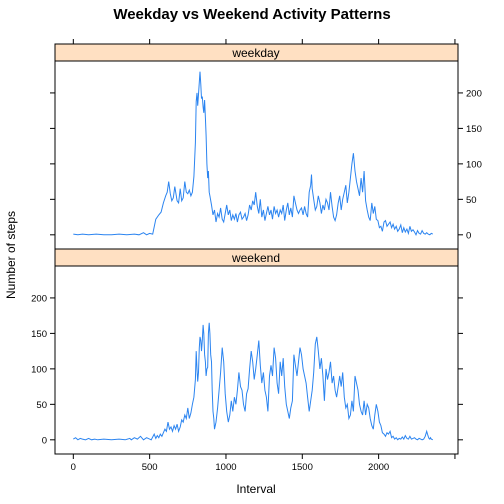 The height and width of the screenshot is (504, 504). What do you see at coordinates (41, 405) in the screenshot?
I see `y-tick-label-weekend: 50` at bounding box center [41, 405].